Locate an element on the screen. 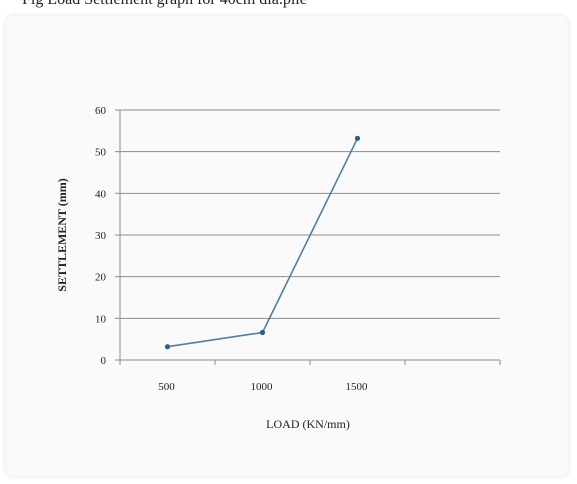  y-axis-label: SETTLEMENT (mm) is located at coordinates (62, 234).